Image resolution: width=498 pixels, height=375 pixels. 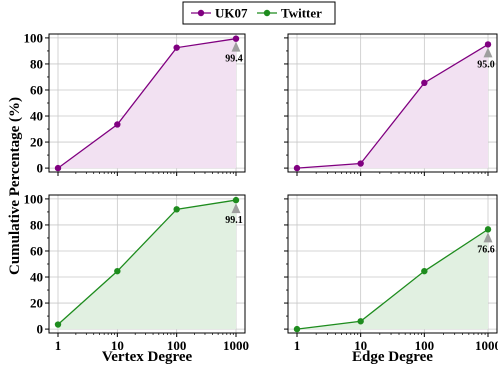 What do you see at coordinates (147, 357) in the screenshot?
I see `x-axis-label: Vertex Degree` at bounding box center [147, 357].